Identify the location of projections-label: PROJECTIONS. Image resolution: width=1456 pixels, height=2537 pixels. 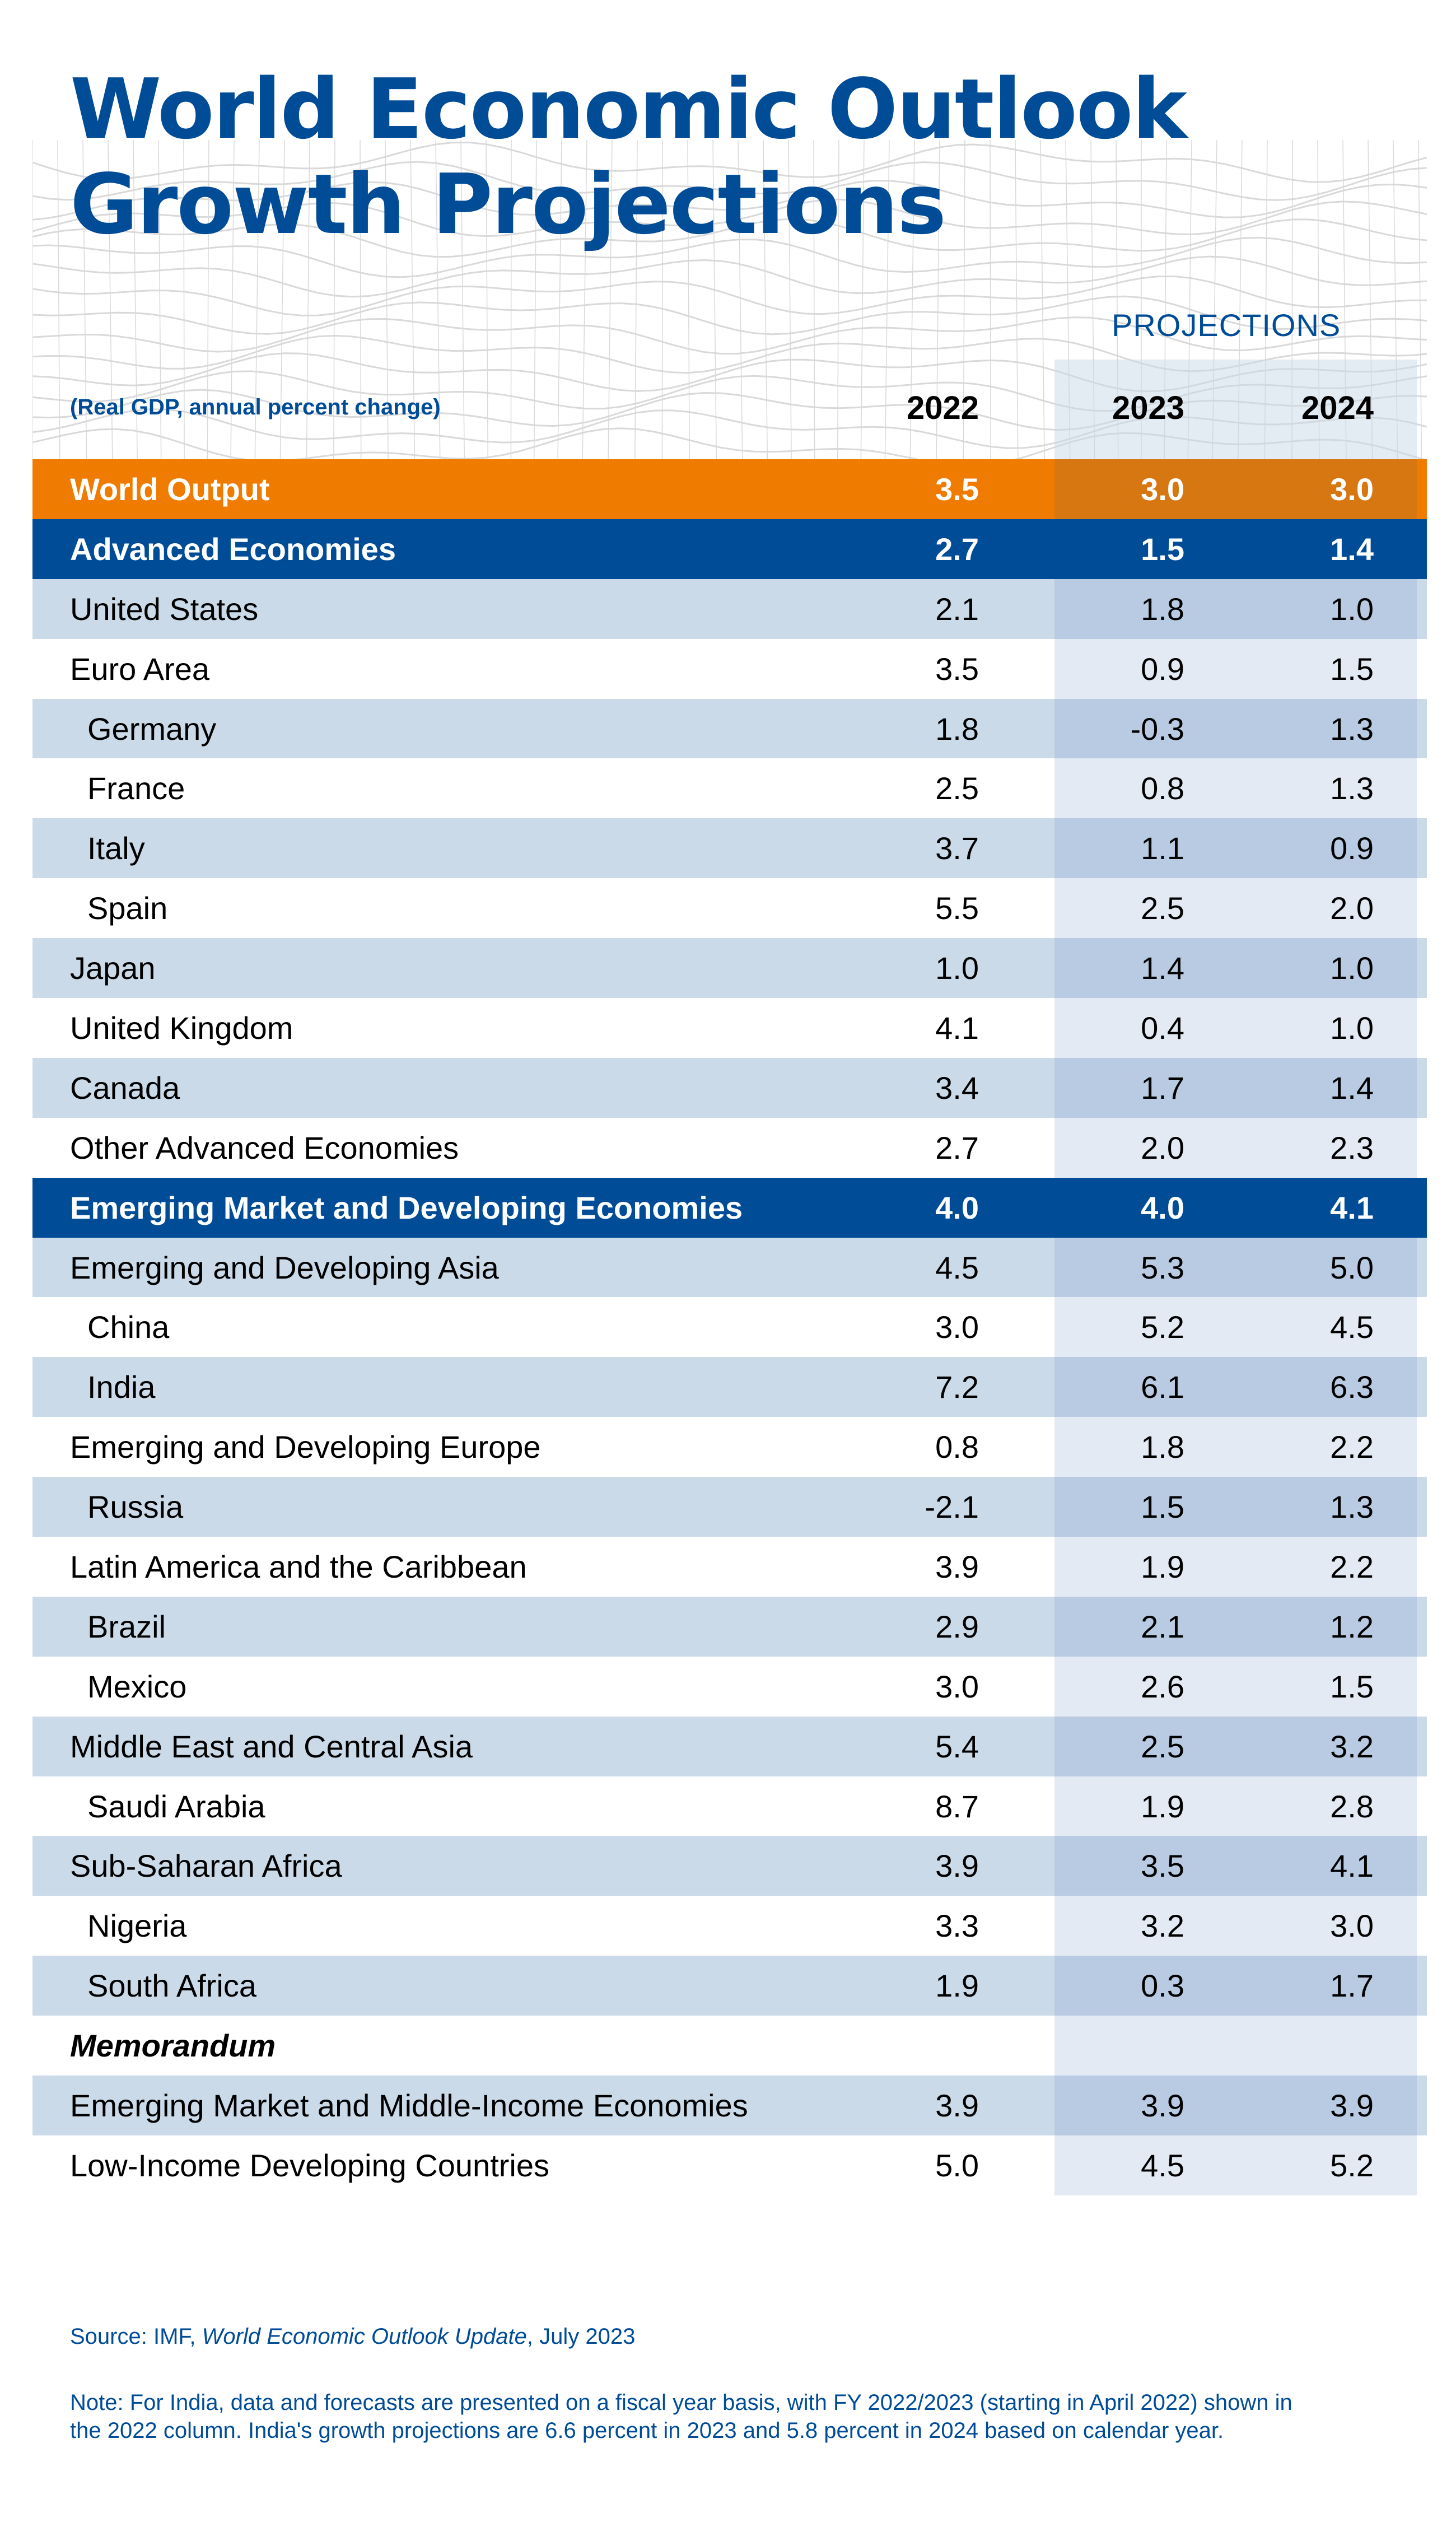
(1227, 325).